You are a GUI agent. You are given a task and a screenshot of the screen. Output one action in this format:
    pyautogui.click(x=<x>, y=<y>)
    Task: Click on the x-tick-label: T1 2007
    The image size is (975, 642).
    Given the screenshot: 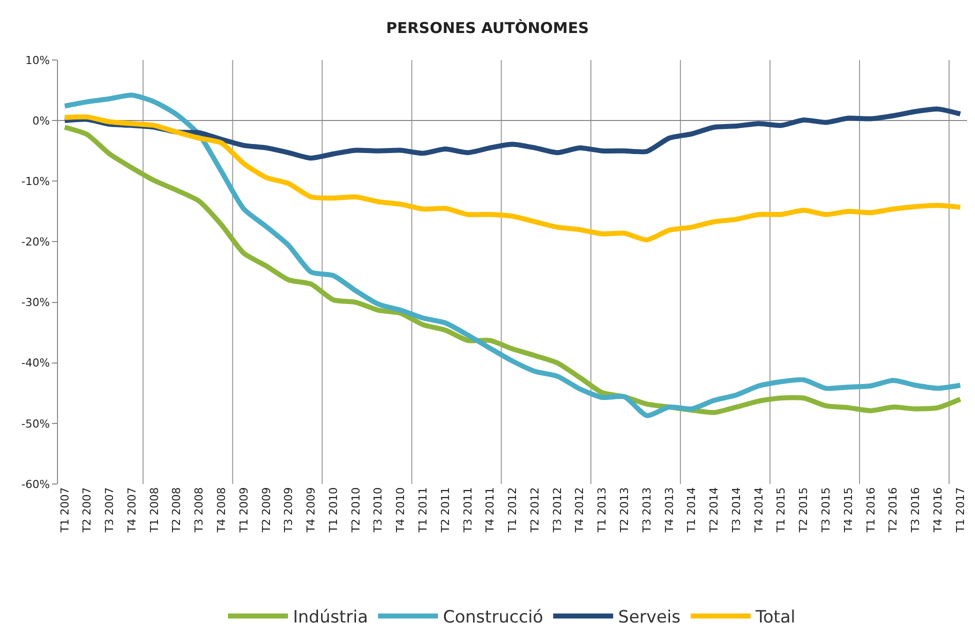 What is the action you would take?
    pyautogui.click(x=65, y=510)
    